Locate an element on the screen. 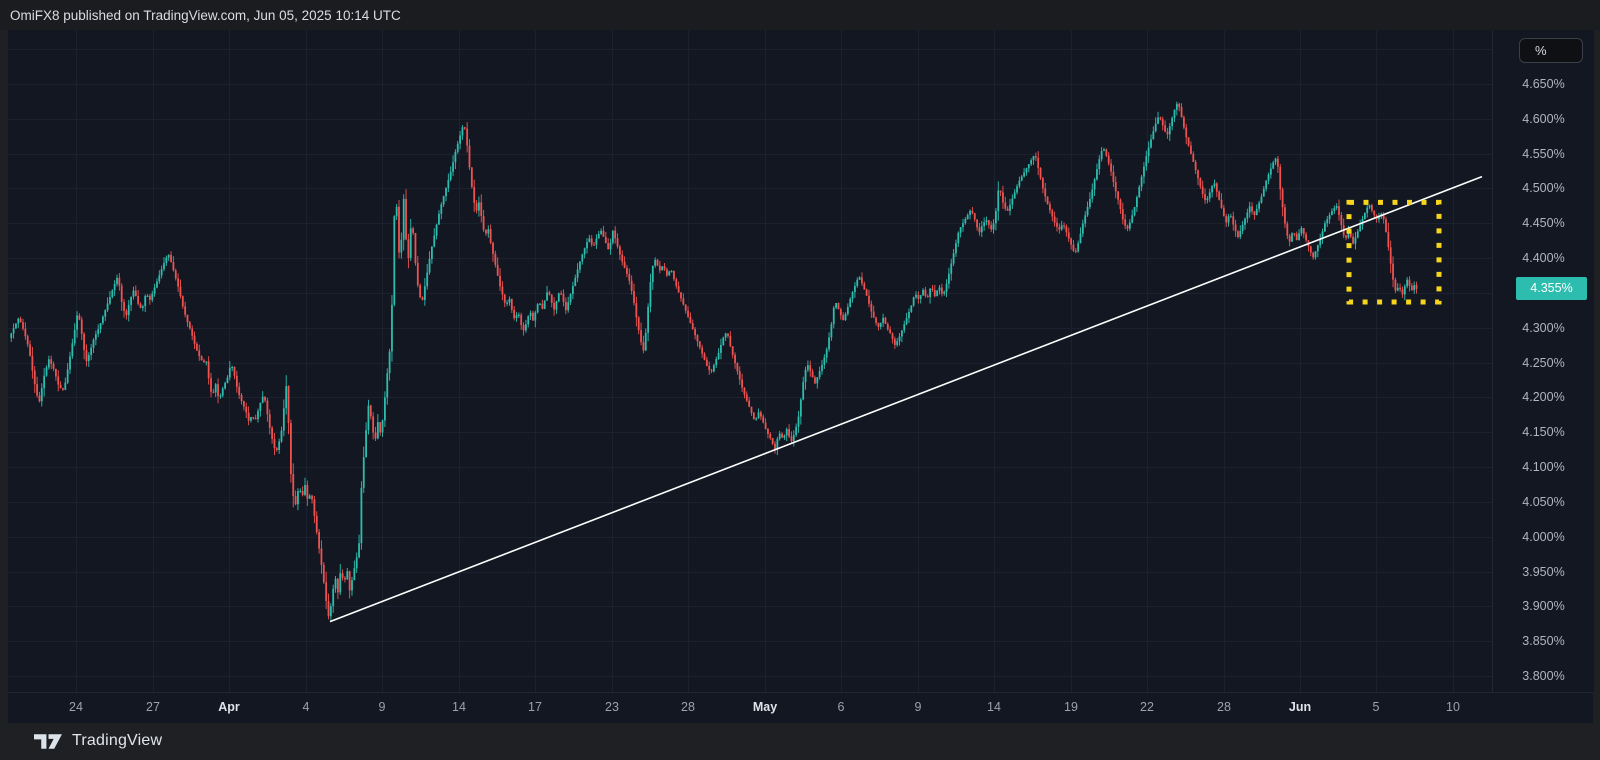 This screenshot has width=1600, height=760. brand-name: TradingView is located at coordinates (117, 740).